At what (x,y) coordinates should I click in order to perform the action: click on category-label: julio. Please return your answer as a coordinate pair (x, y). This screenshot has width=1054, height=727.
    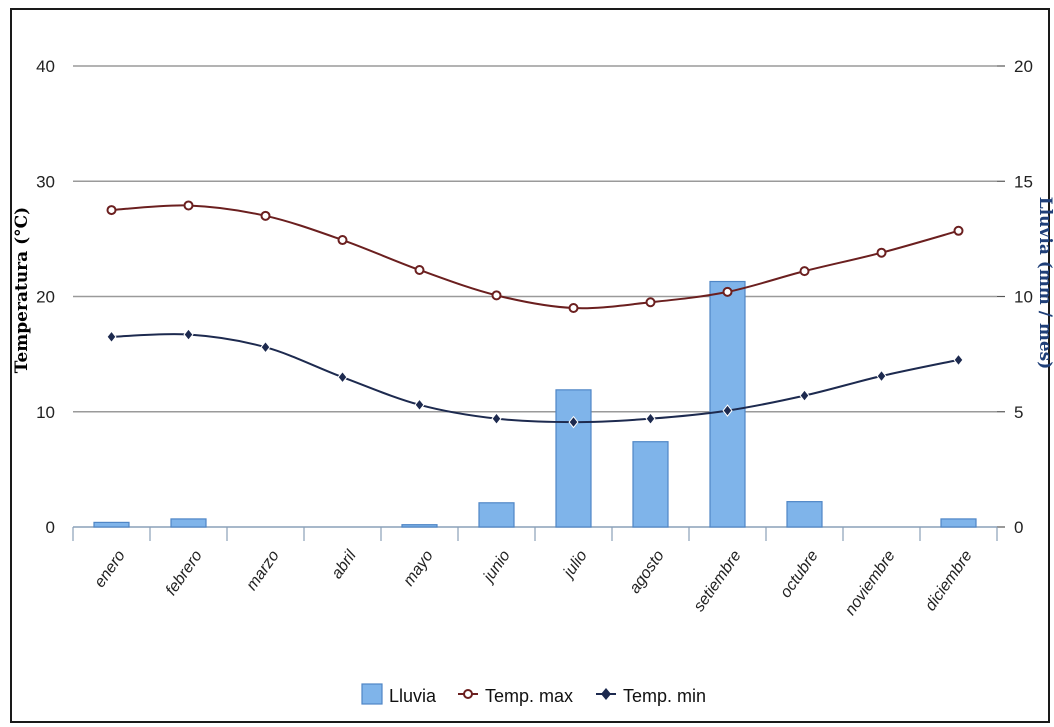
    Looking at the image, I should click on (574, 564).